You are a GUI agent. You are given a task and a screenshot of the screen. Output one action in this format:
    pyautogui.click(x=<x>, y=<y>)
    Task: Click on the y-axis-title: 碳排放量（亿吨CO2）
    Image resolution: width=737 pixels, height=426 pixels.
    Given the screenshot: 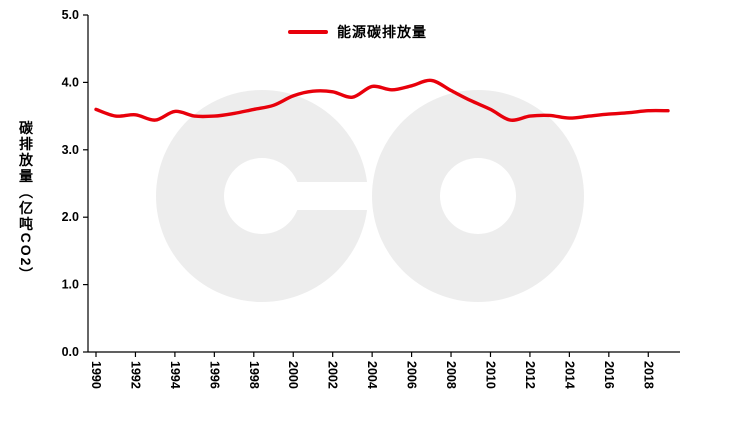 What is the action you would take?
    pyautogui.click(x=26, y=202)
    